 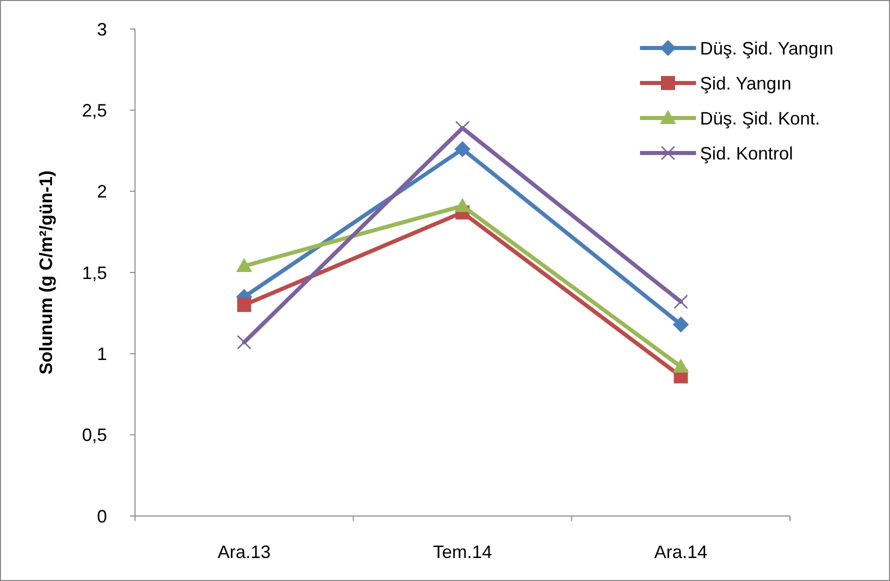 I want to click on legend-label: Düş. Şid. Yangın, so click(x=767, y=48).